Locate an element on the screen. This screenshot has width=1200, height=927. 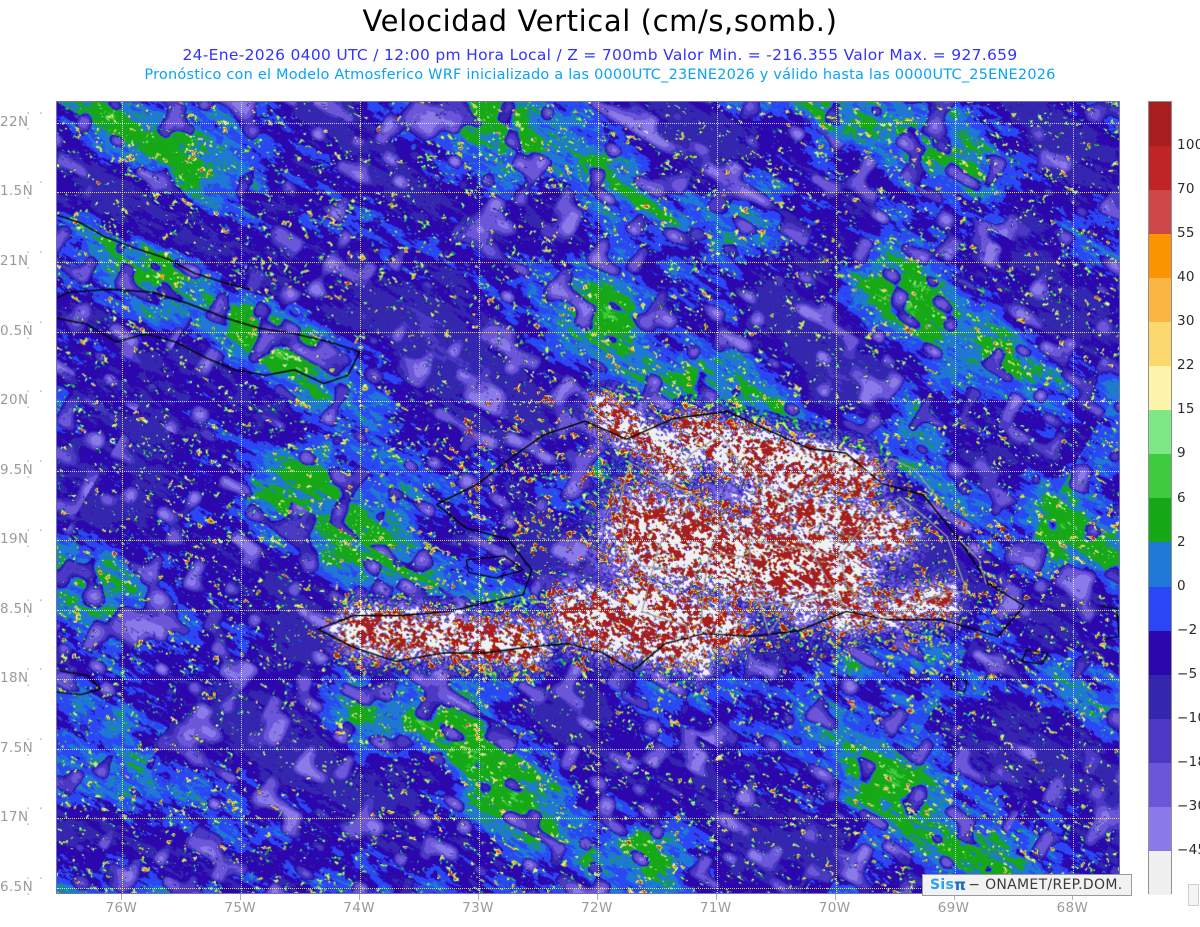
colorbar-tick-label: 70 is located at coordinates (1186, 189).